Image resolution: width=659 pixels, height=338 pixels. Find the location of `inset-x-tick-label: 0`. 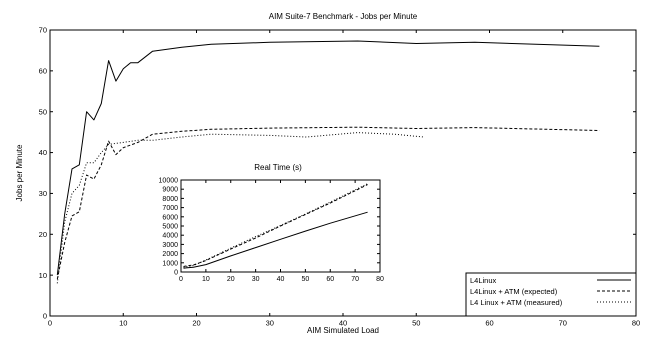

inset-x-tick-label: 0 is located at coordinates (181, 279).